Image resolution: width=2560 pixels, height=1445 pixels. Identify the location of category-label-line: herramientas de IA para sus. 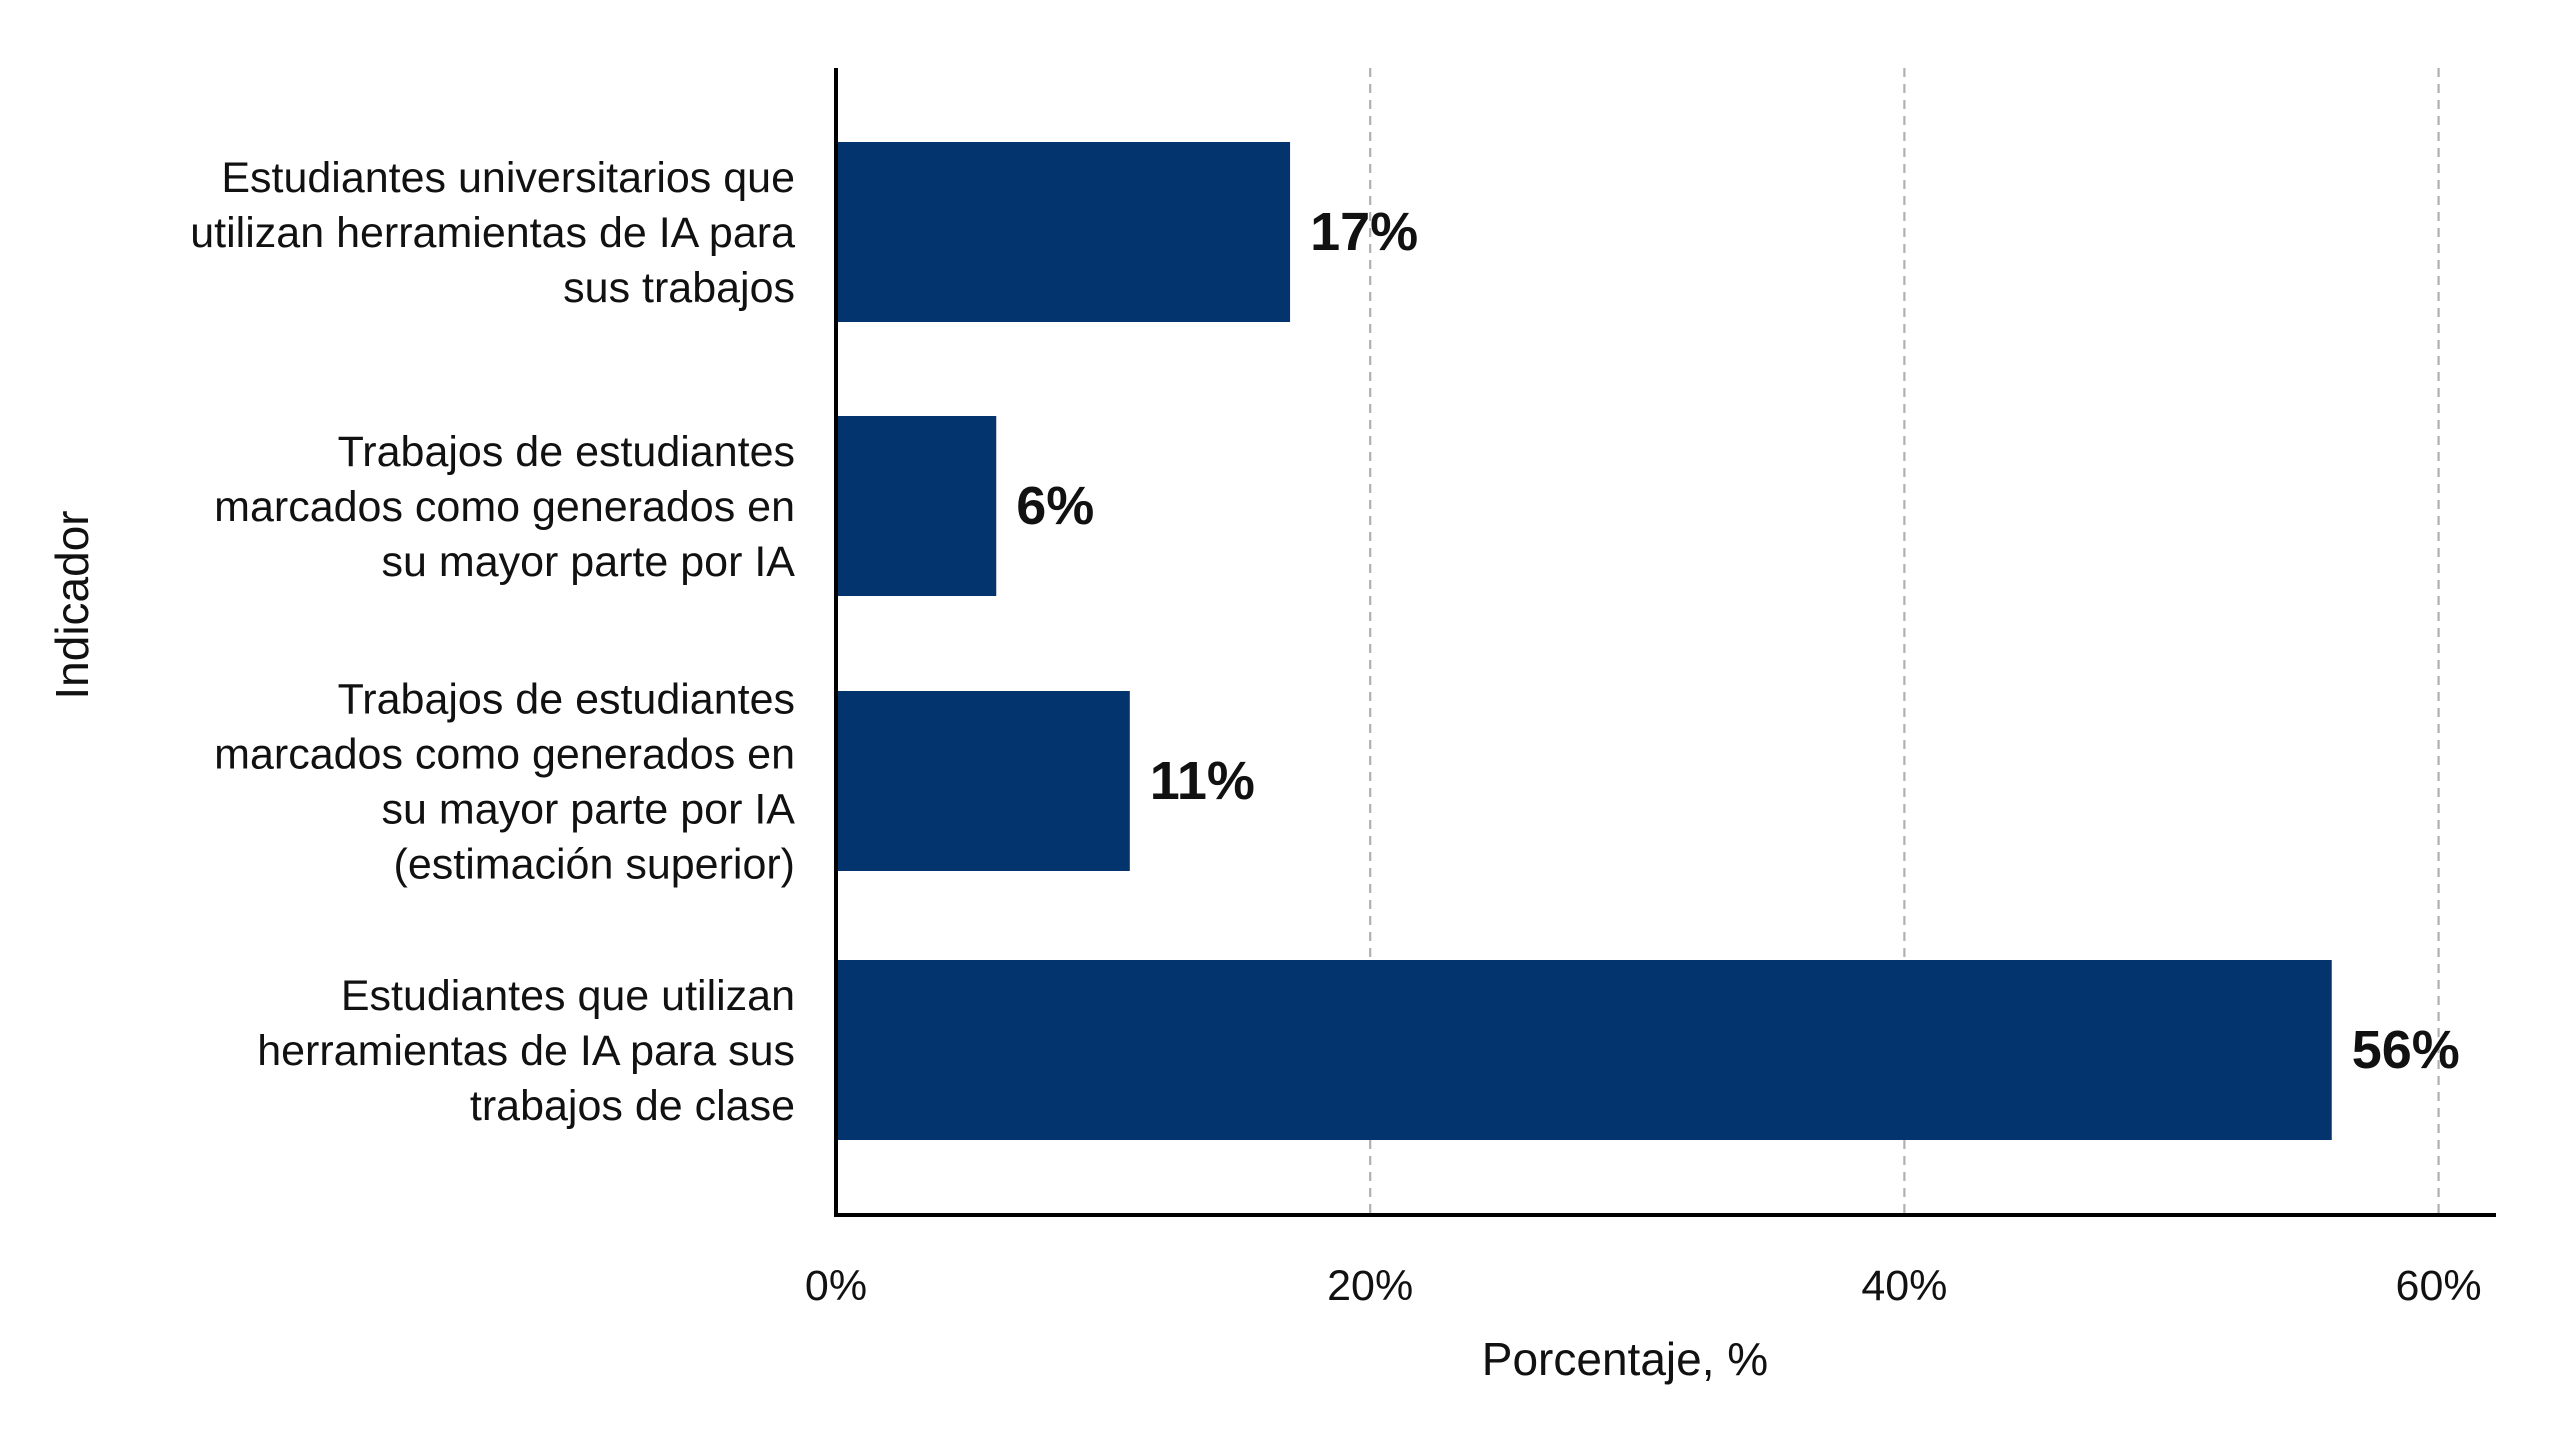
(526, 1051).